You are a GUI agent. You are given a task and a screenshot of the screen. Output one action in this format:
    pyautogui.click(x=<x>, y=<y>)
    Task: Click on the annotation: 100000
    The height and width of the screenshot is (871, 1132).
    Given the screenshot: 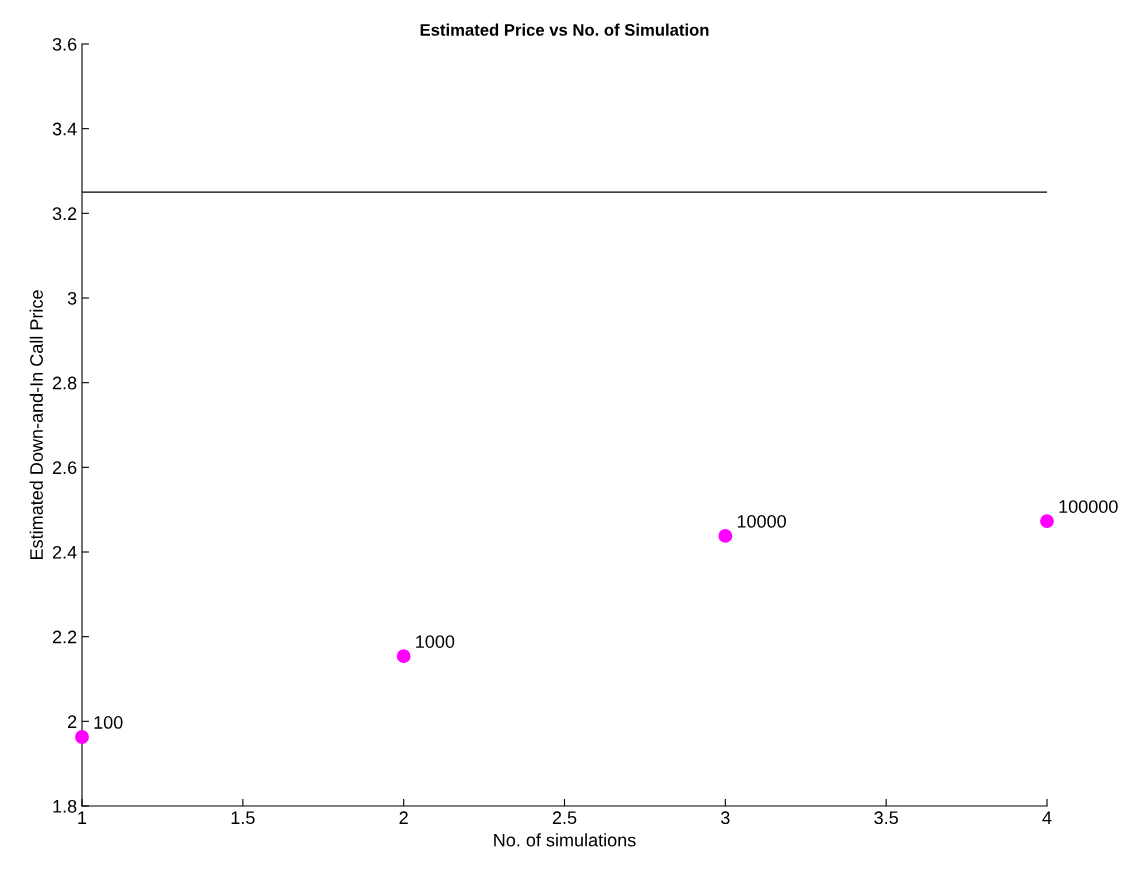 What is the action you would take?
    pyautogui.click(x=1088, y=506)
    